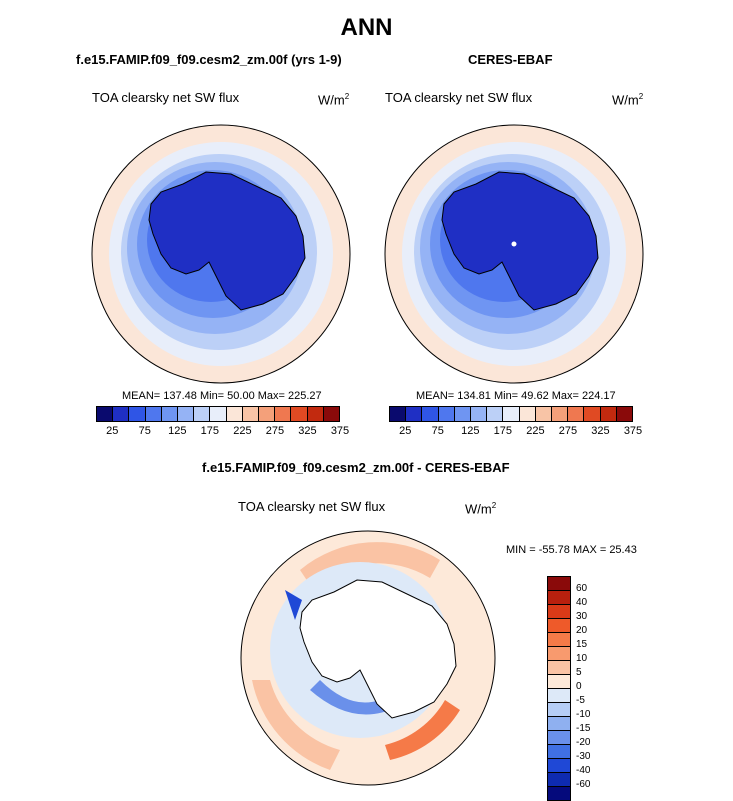  Describe the element at coordinates (503, 431) in the screenshot. I see `obs-colorbar-tick-label: 175` at that location.